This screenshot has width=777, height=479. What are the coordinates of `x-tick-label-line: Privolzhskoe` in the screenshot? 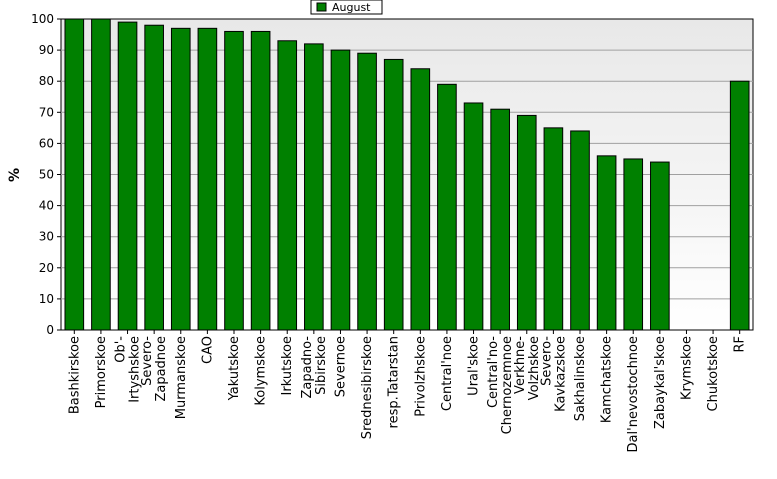 It's located at (420, 376).